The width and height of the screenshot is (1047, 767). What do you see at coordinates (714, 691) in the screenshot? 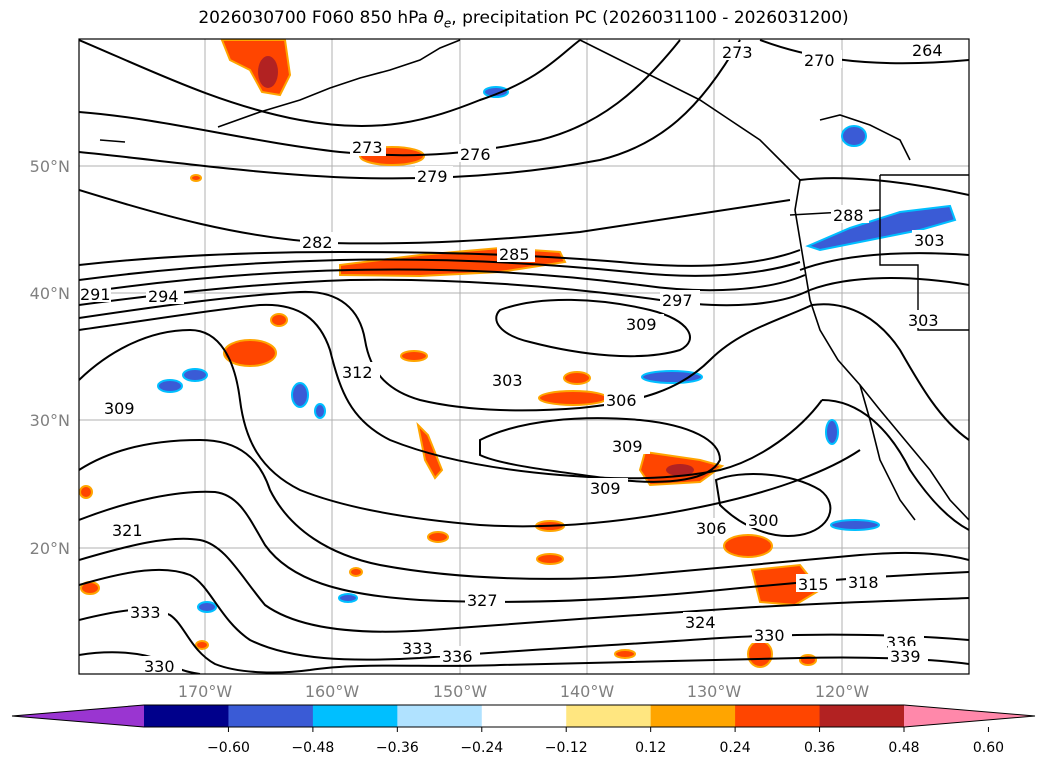
I see `lon-label-130w: 130°W` at bounding box center [714, 691].